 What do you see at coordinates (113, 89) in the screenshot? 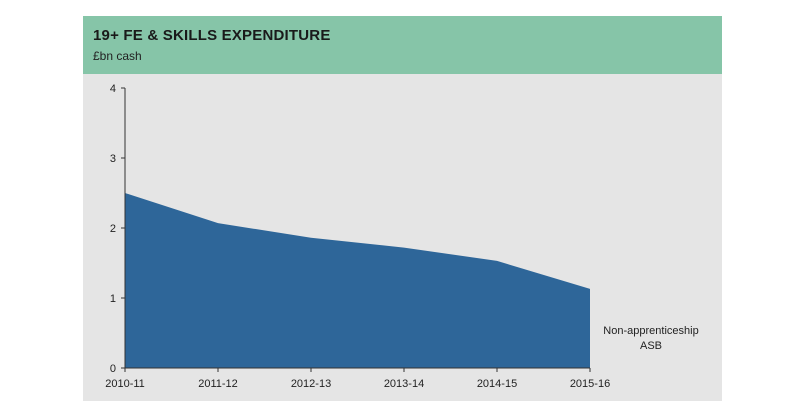
I see `y-tick-label: 4` at bounding box center [113, 89].